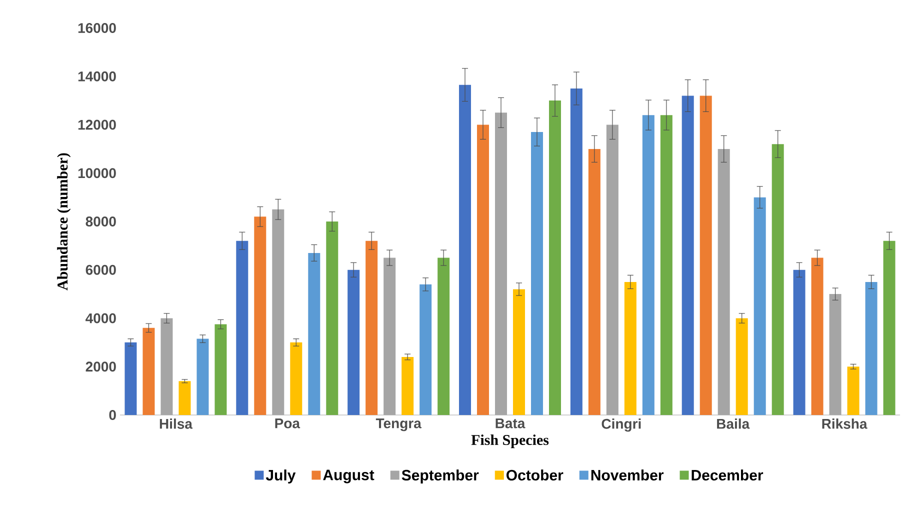  What do you see at coordinates (176, 423) in the screenshot?
I see `x-tick-label: Hilsa` at bounding box center [176, 423].